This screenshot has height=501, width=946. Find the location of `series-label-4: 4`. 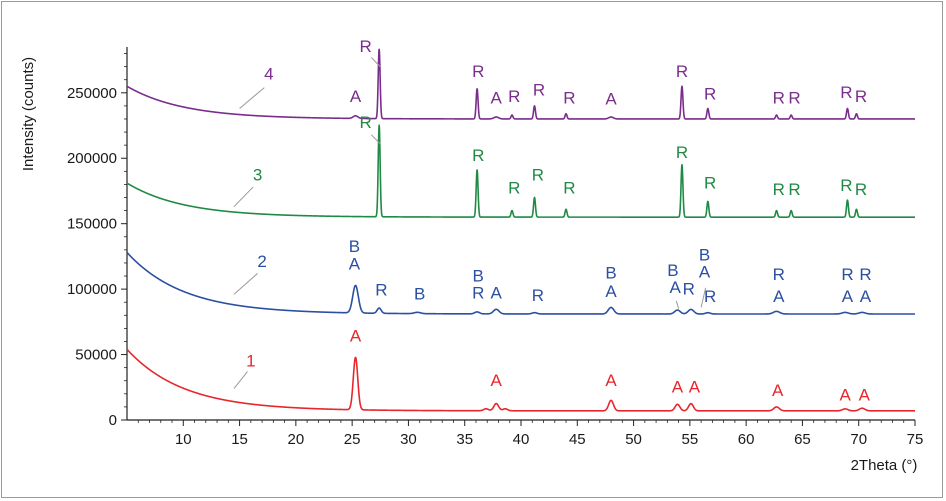

series-label-4: 4 is located at coordinates (268, 74).